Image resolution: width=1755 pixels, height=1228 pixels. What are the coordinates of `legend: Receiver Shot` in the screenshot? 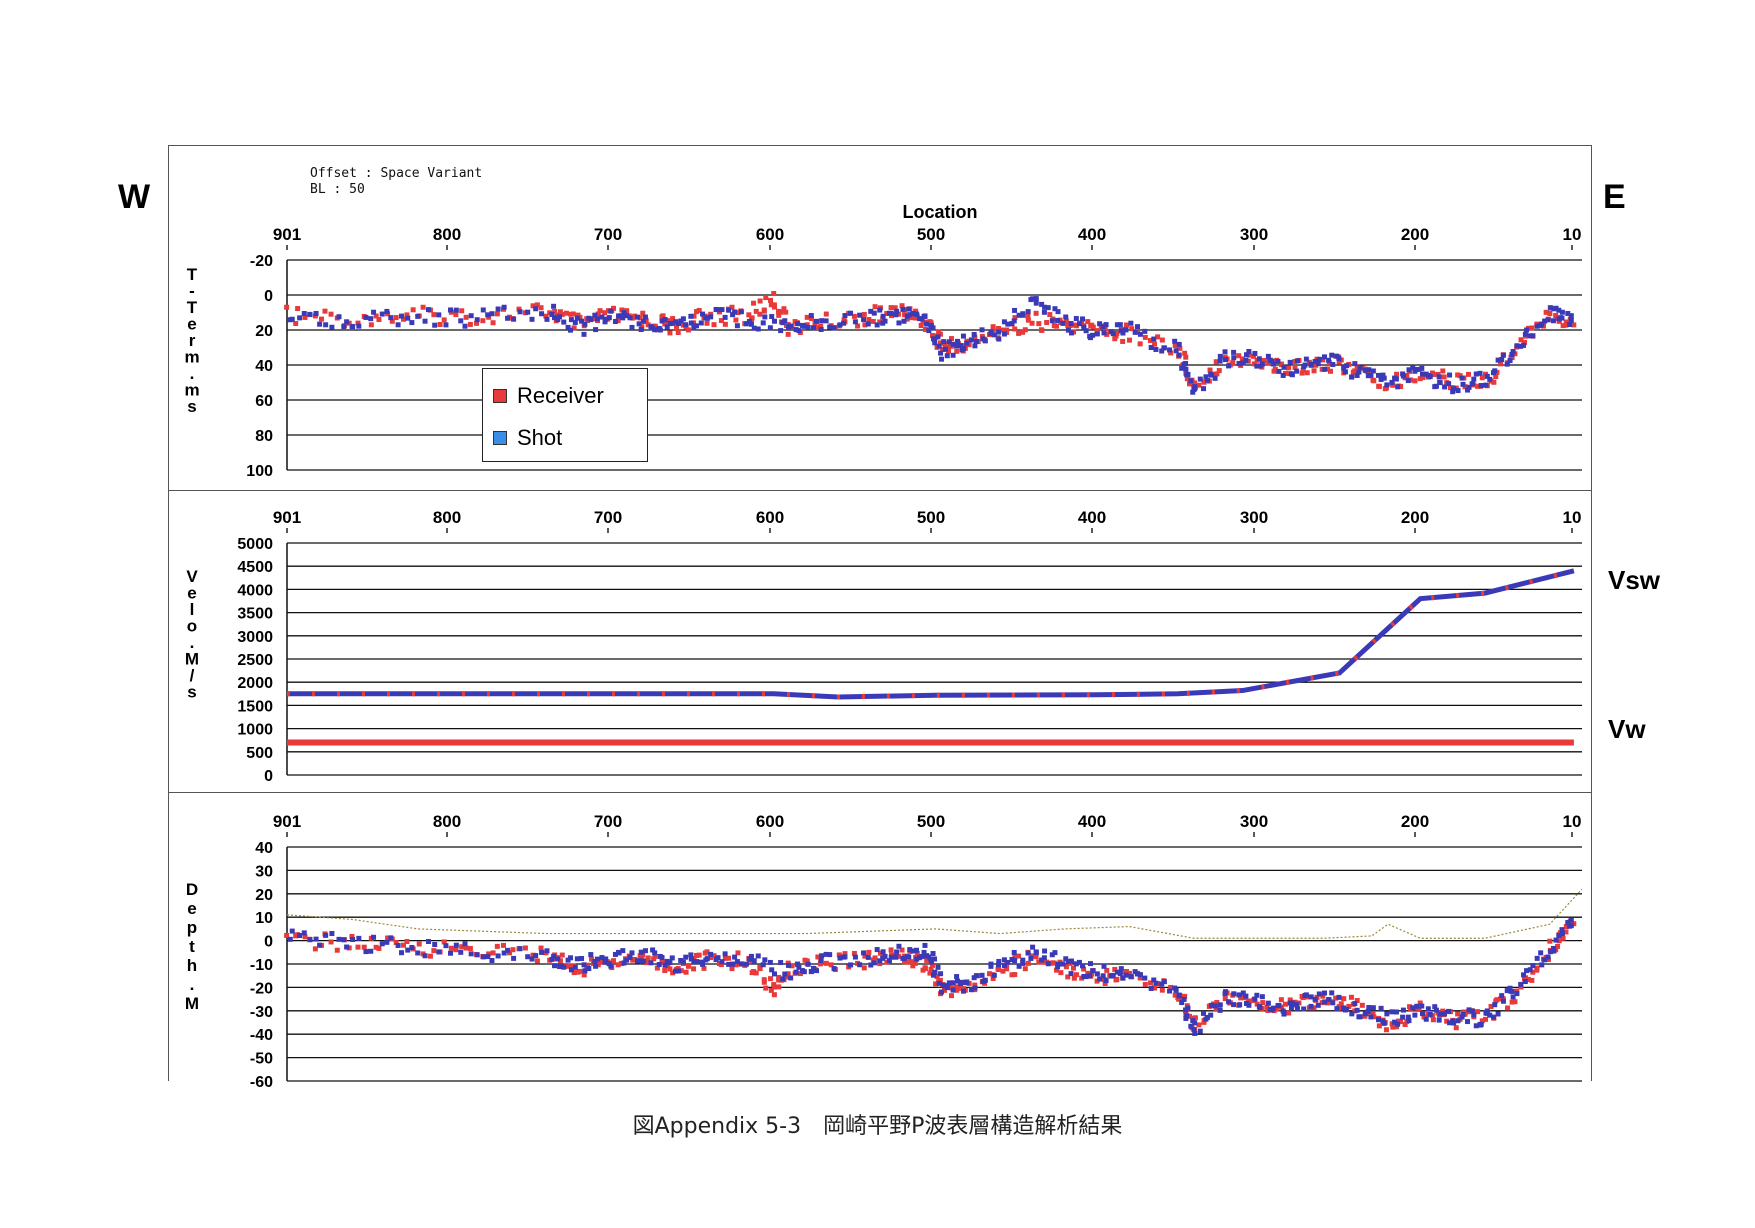 It's located at (565, 415).